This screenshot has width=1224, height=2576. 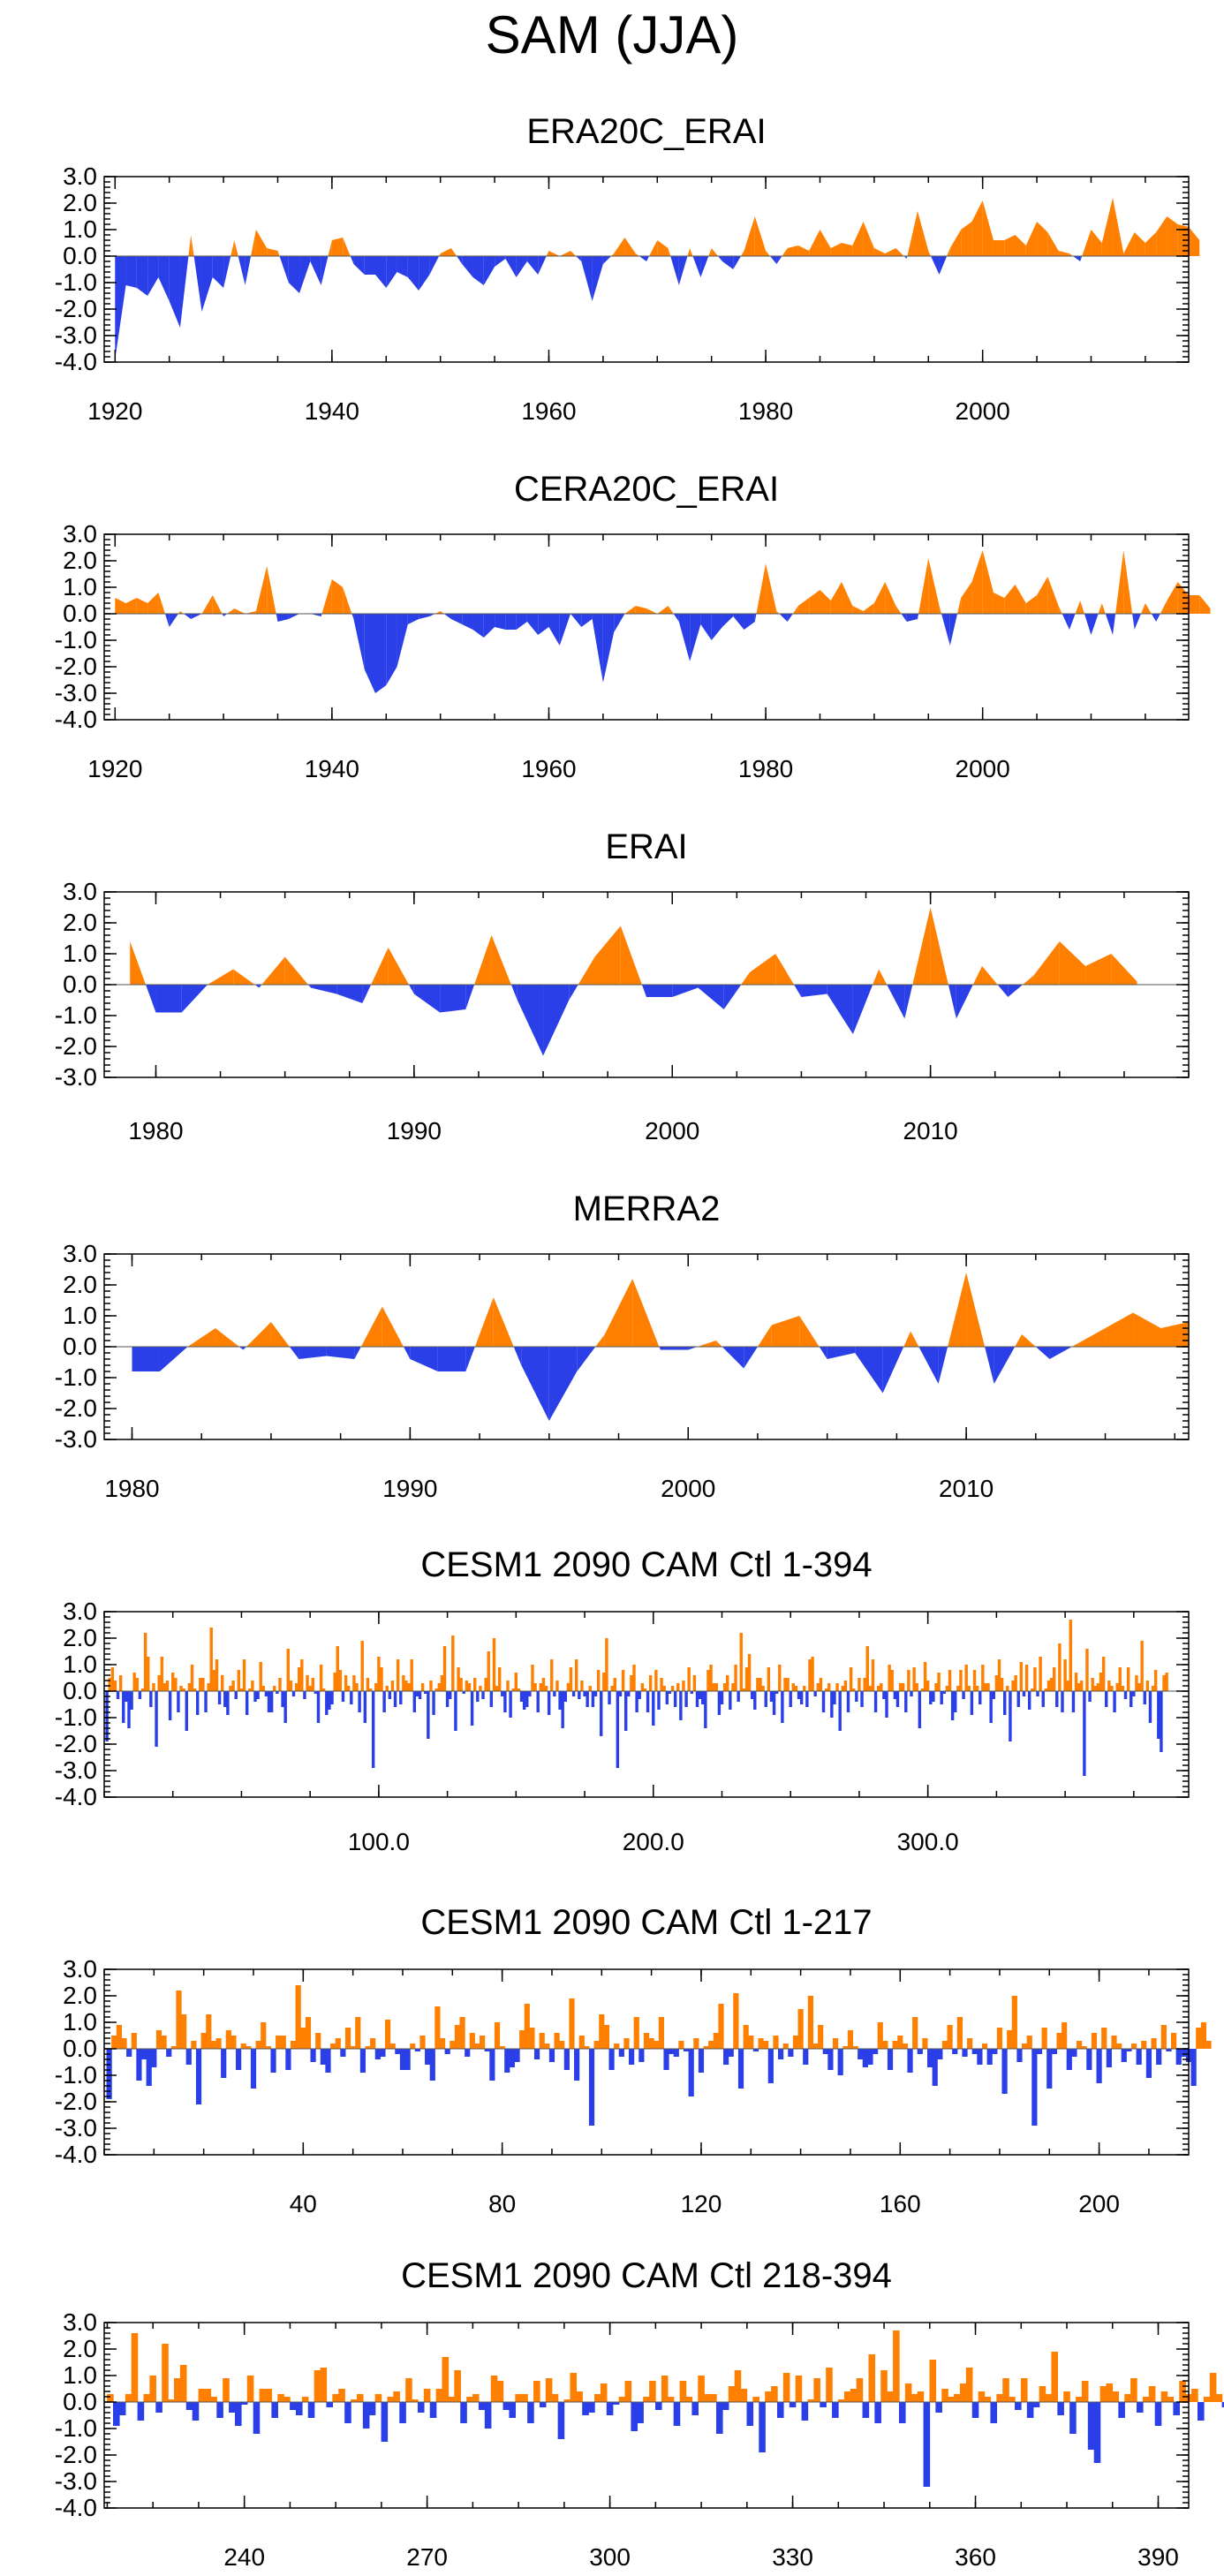 I want to click on plot-frame, so click(x=646, y=2415).